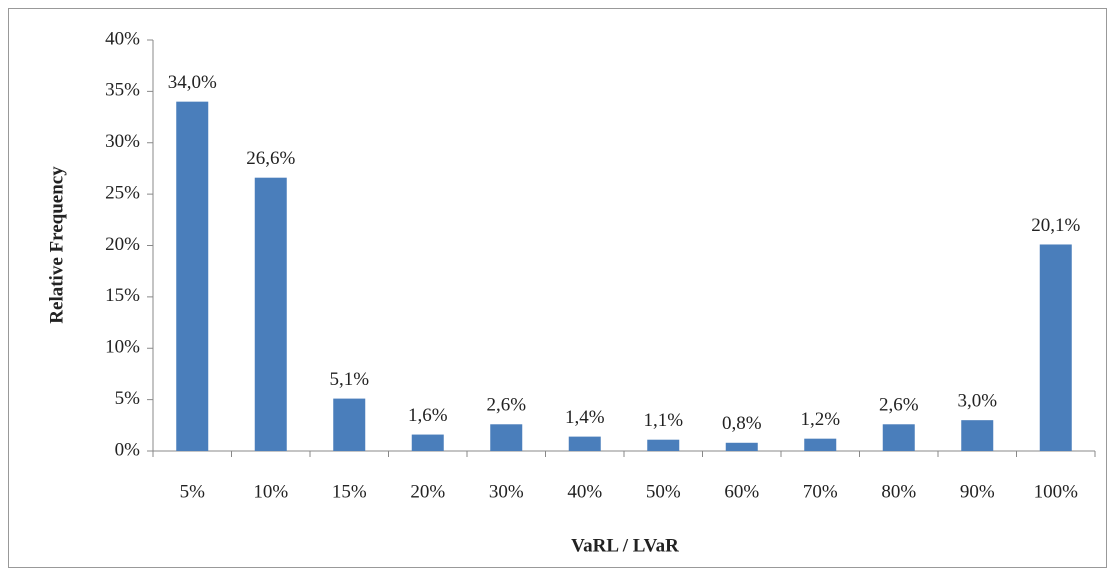 The width and height of the screenshot is (1115, 576). What do you see at coordinates (192, 82) in the screenshot?
I see `value-label: 34,0%` at bounding box center [192, 82].